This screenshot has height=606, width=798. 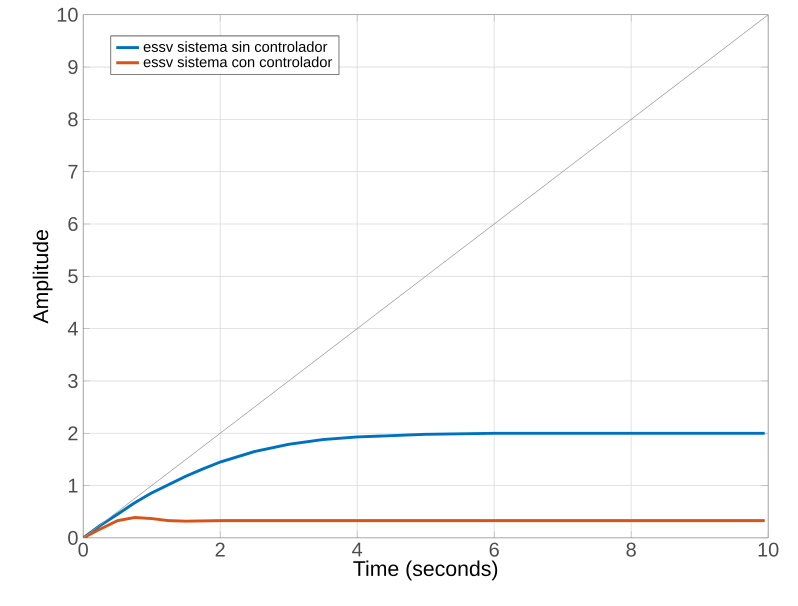 I want to click on y-tick-label: 5, so click(x=73, y=276).